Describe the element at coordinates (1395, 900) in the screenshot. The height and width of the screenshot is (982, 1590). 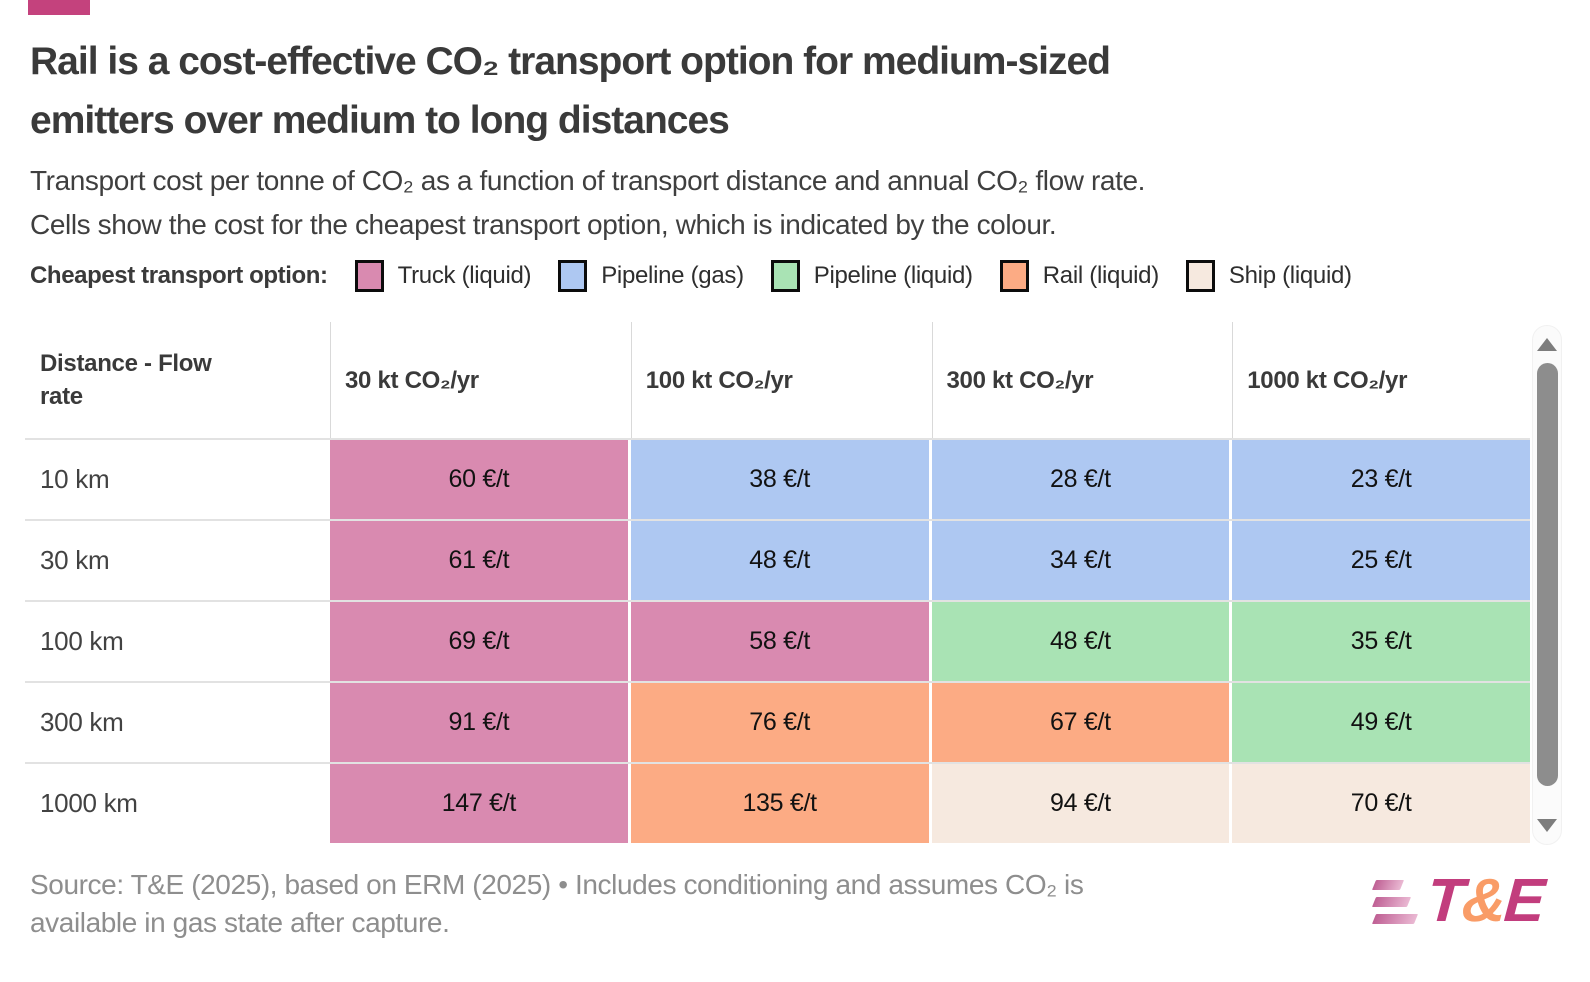
I see `te-logo-stripes-icon` at that location.